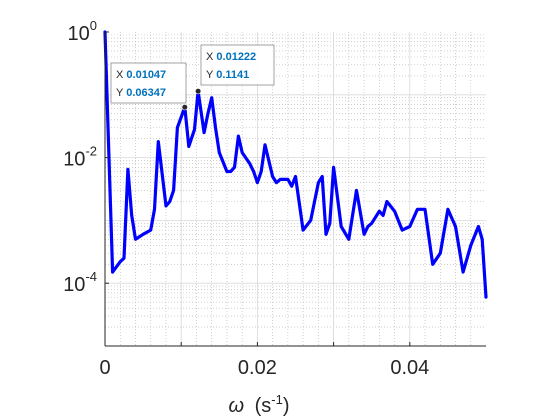 This screenshot has height=420, width=560. I want to click on x-axis-label-unit: (s, so click(263, 406).